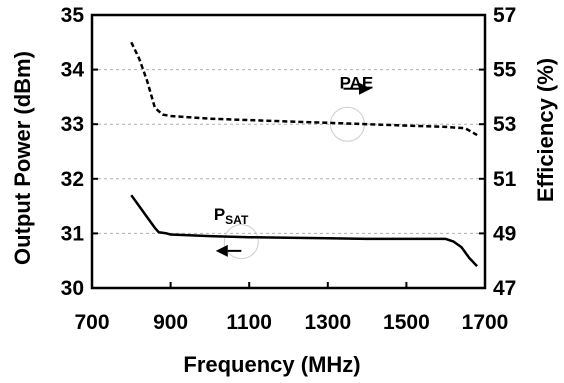 This screenshot has height=383, width=564. Describe the element at coordinates (505, 70) in the screenshot. I see `right-tick-label: 55` at that location.